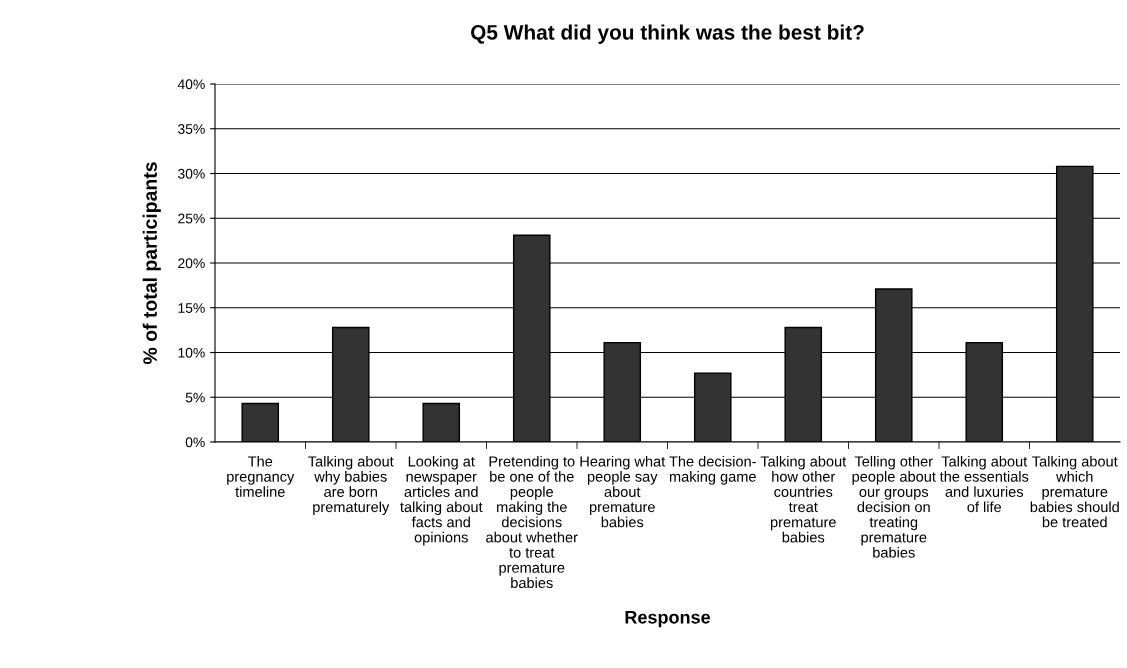 The image size is (1127, 668). I want to click on x-tick-label: The pregnancy timeline, so click(261, 476).